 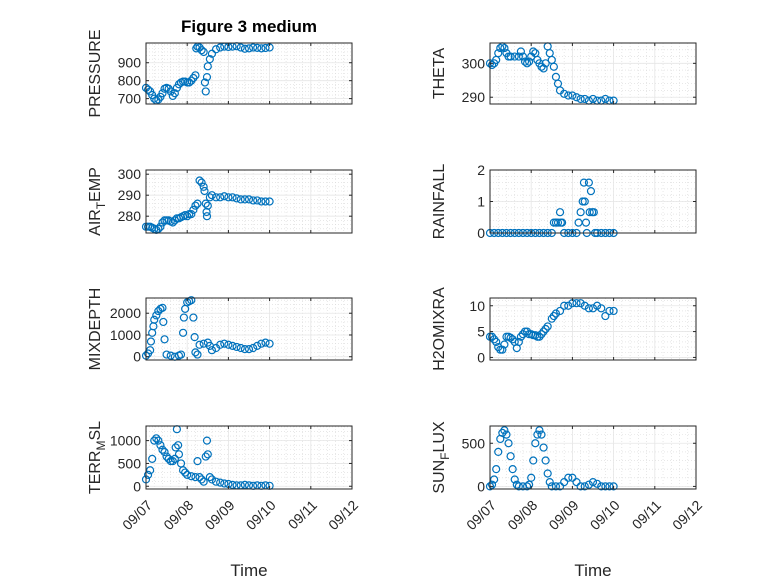 What do you see at coordinates (592, 570) in the screenshot?
I see `x-axis-label: Time` at bounding box center [592, 570].